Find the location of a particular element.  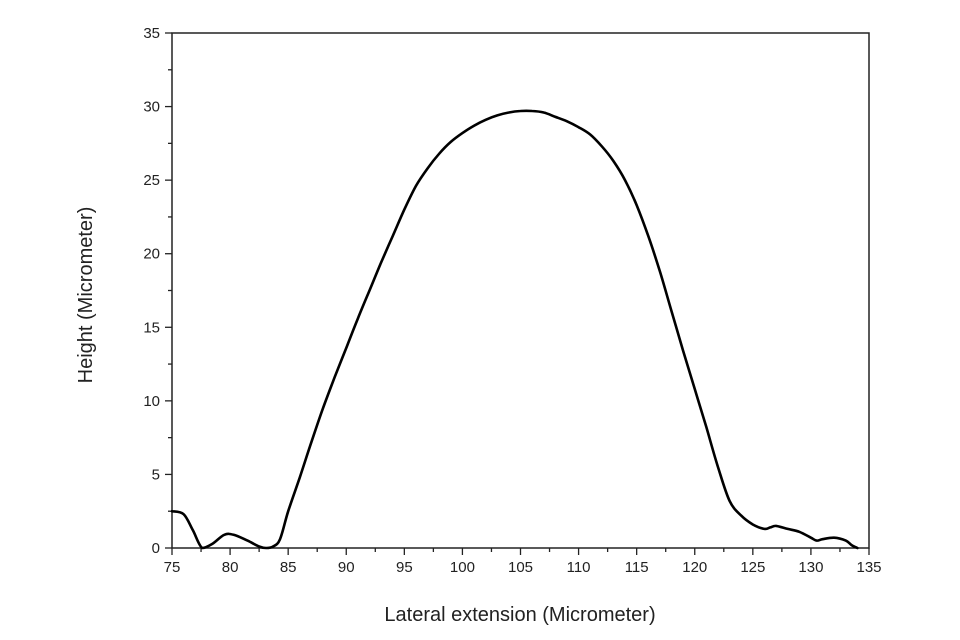

y-tick-labels: 0 5 10 15 20 25 30 35 is located at coordinates (151, 291).